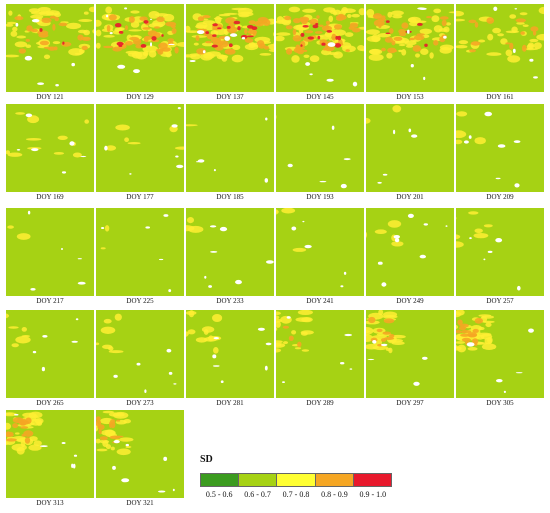 This screenshot has height=513, width=550. I want to click on legend-label: 0.5 - 0.6, so click(219, 494).